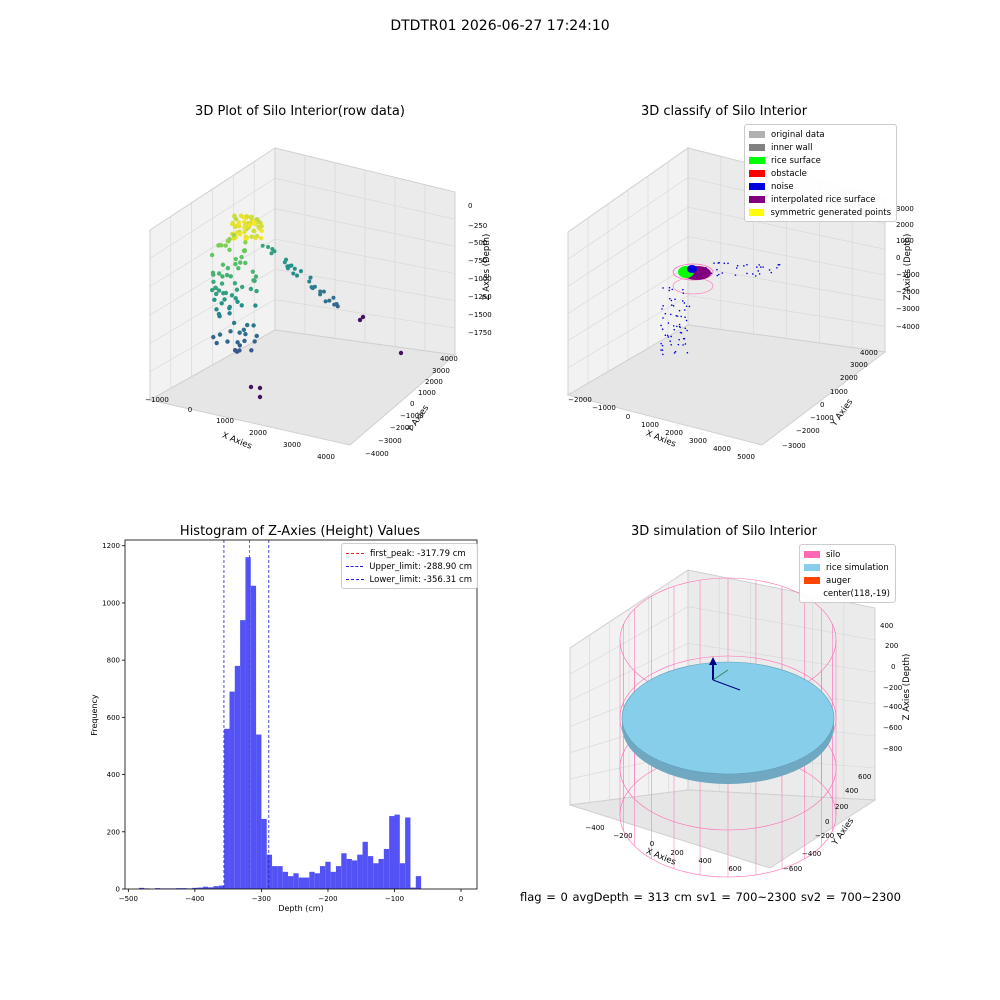 The height and width of the screenshot is (1000, 1000). I want to click on histogram-y-ticks: 0 200 400 600 800 1000 1200, so click(113, 718).